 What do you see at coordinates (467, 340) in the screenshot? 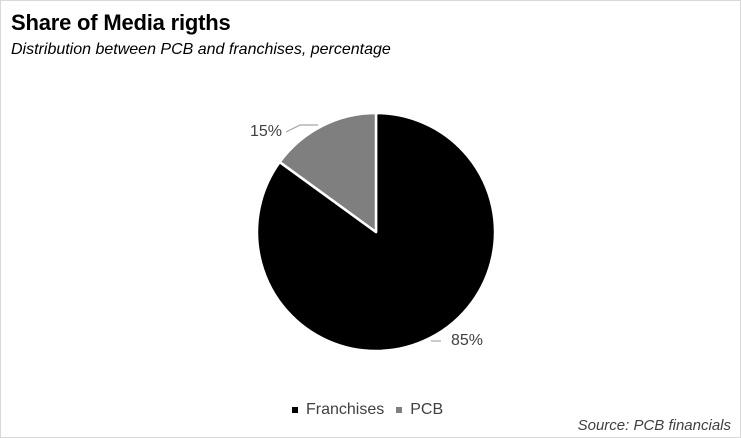
I see `data-label-franchises: 85%` at bounding box center [467, 340].